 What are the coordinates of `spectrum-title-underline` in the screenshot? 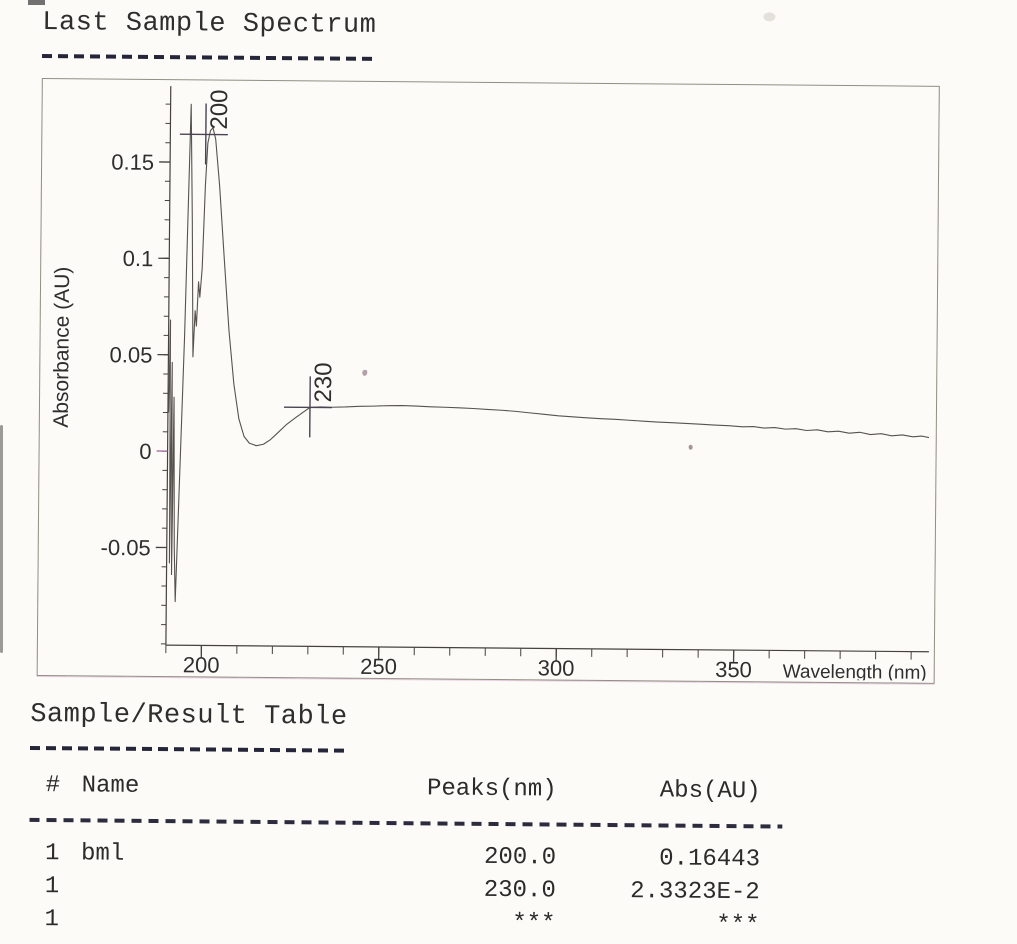 It's located at (208, 57).